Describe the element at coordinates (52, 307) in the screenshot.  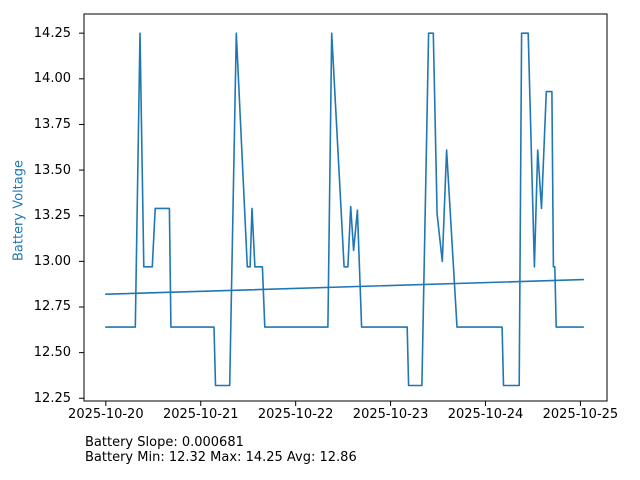
I see `y-tick-label: 12.75` at that location.